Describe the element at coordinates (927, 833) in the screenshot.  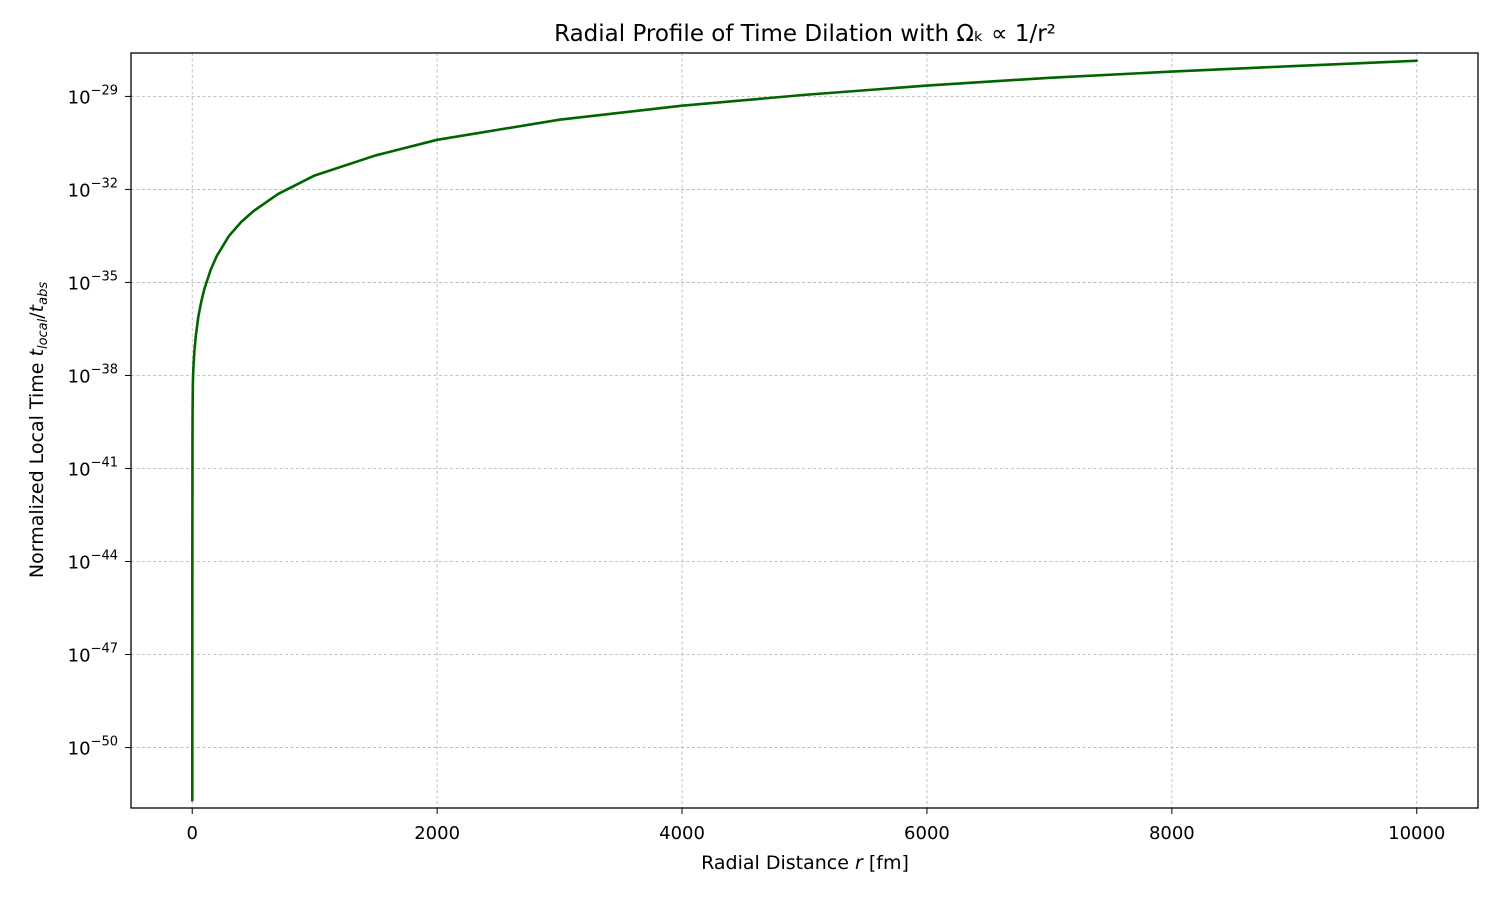
I see `x-tick-label: 6000` at that location.